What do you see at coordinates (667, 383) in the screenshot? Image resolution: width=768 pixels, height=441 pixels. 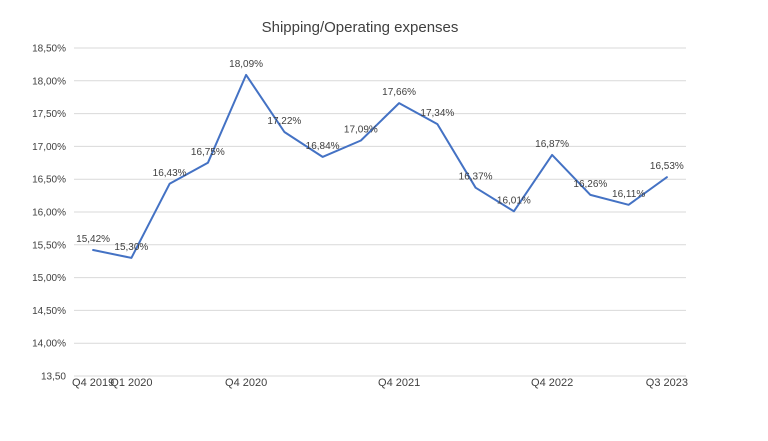 I see `x-tick-label: Q3 2023` at bounding box center [667, 383].